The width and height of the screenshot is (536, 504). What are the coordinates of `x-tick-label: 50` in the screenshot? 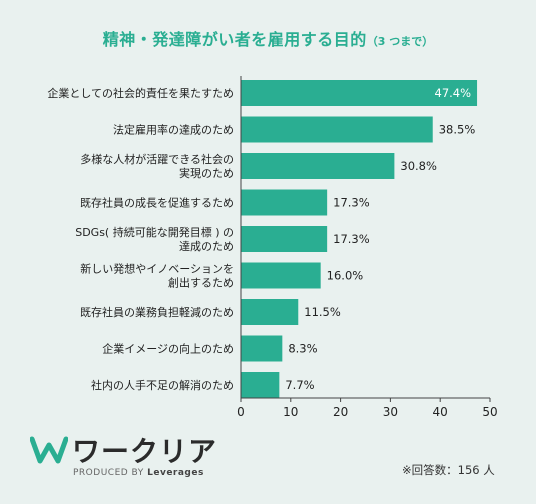 It's located at (489, 412).